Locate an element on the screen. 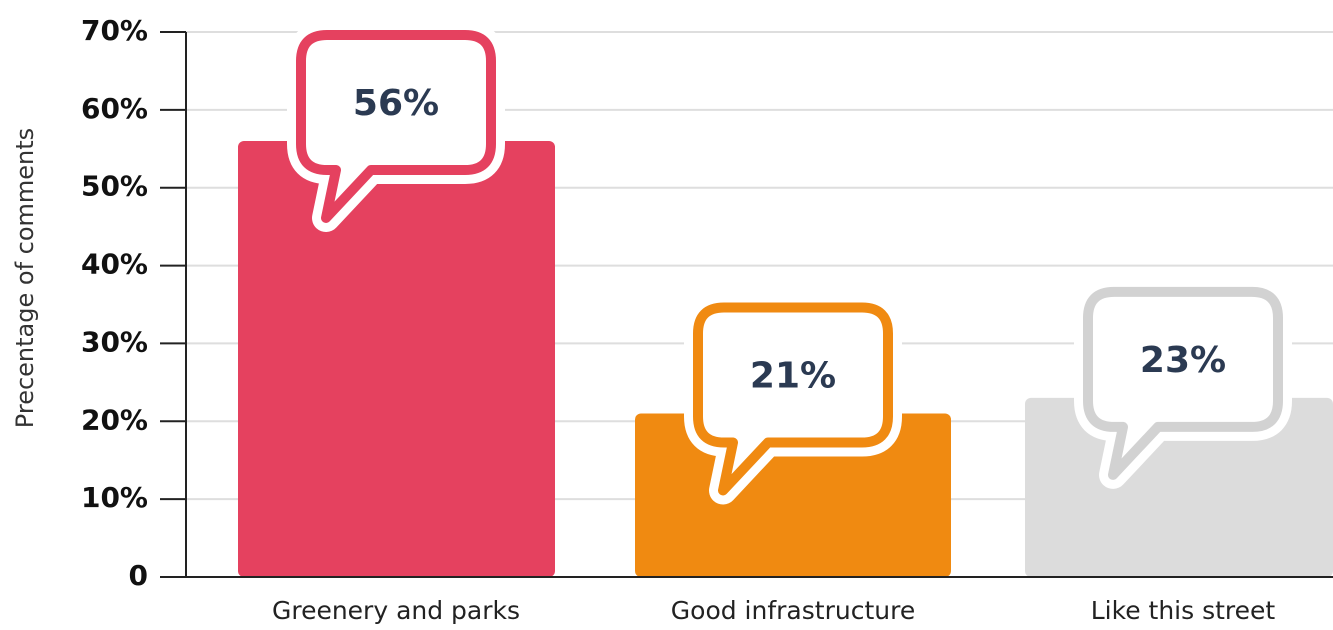 The image size is (1333, 630). y-tick-label: 10% is located at coordinates (114, 497).